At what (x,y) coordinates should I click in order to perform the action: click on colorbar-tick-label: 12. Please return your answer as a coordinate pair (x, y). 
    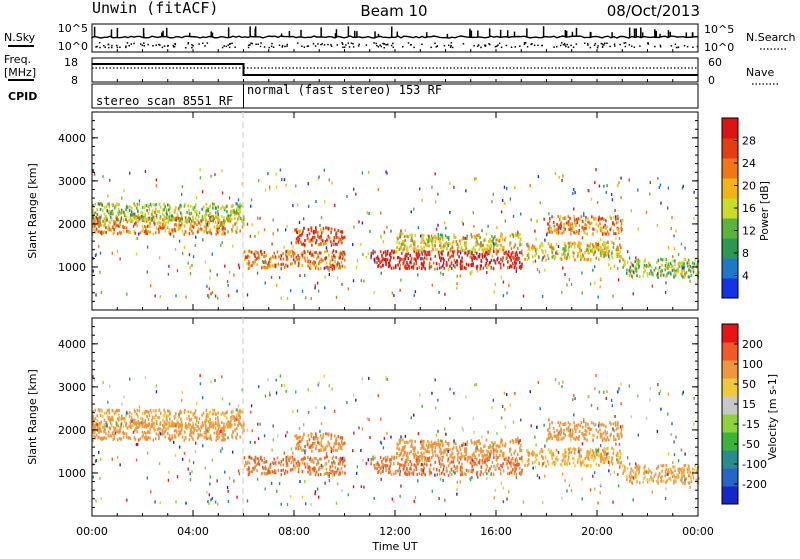
    Looking at the image, I should click on (749, 231).